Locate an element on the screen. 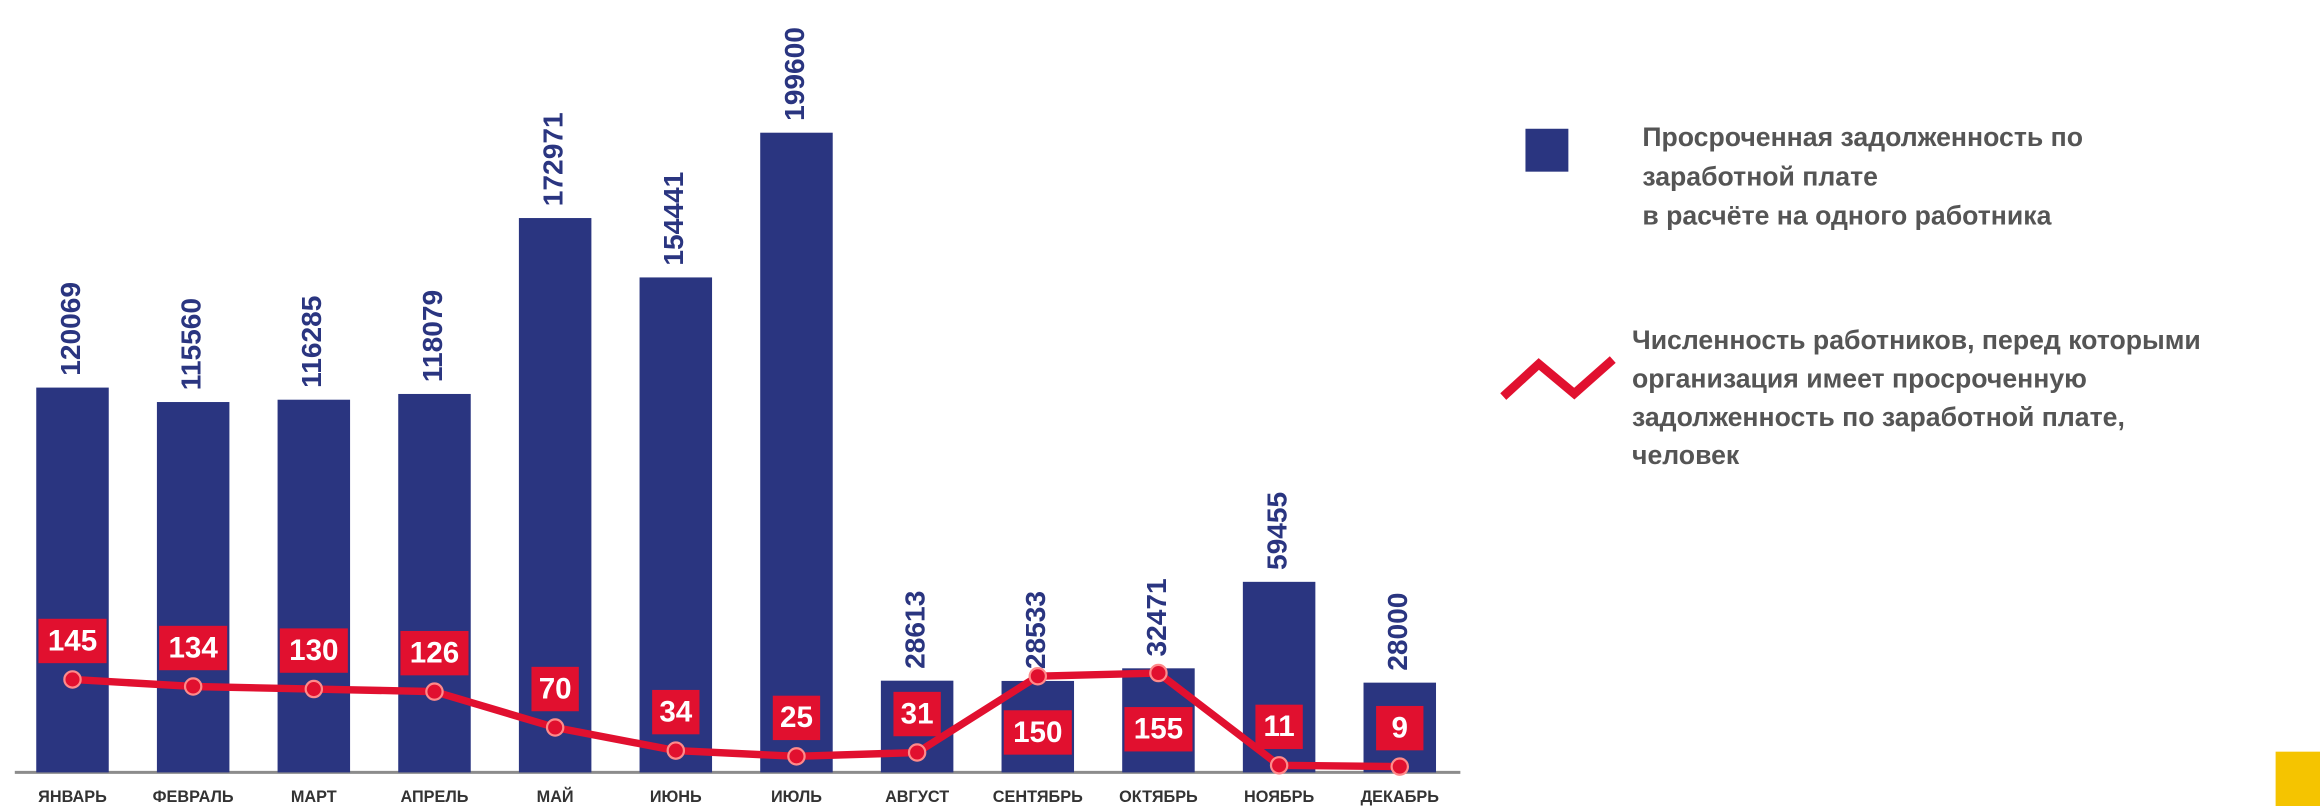 This screenshot has width=2320, height=806. line-value-label: 31 is located at coordinates (917, 713).